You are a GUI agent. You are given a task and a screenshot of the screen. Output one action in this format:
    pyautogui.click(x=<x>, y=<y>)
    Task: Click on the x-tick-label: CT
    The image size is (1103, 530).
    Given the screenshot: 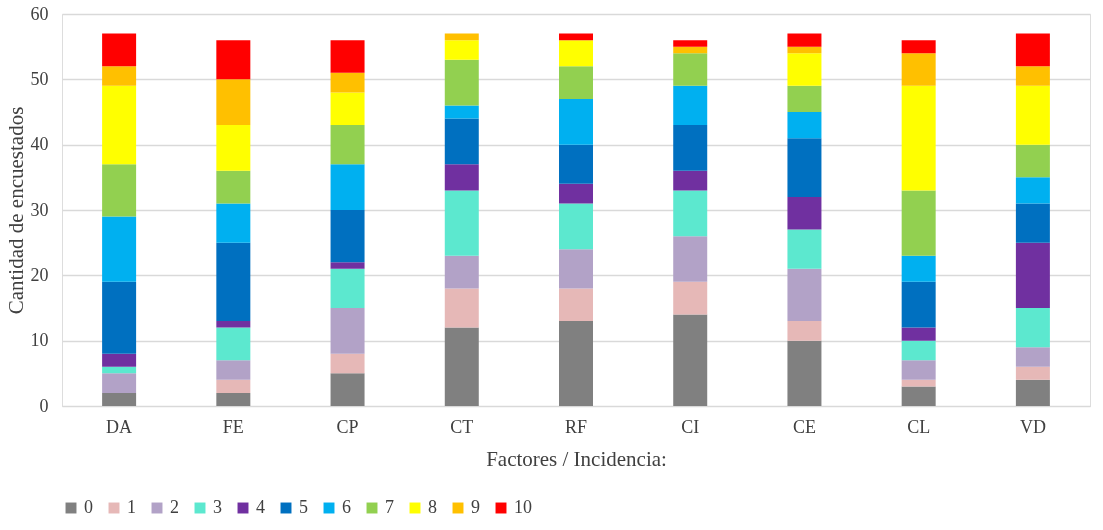 What is the action you would take?
    pyautogui.click(x=462, y=426)
    